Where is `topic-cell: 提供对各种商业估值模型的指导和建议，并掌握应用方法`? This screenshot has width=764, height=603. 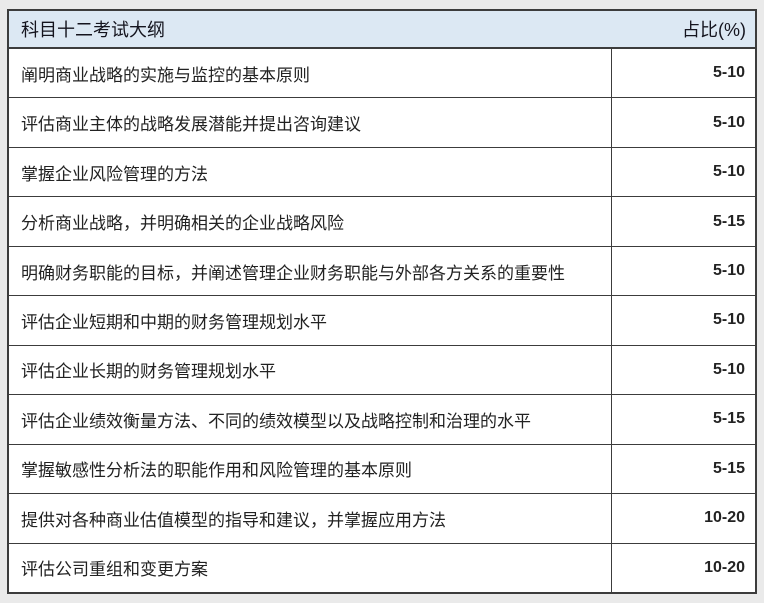
topic-cell: 提供对各种商业估值模型的指导和建议，并掌握应用方法 is located at coordinates (310, 518).